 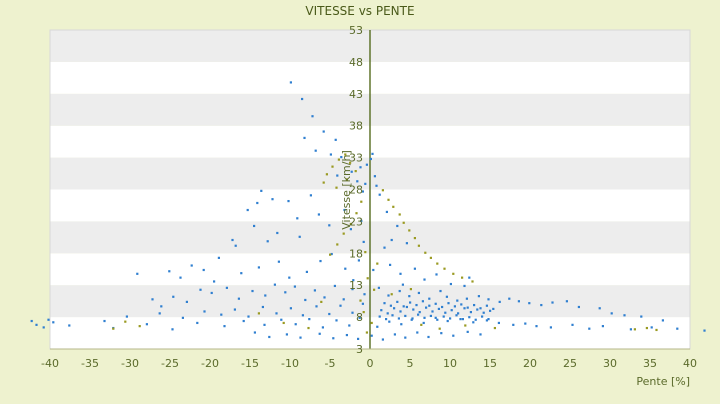 What do you see at coordinates (356, 285) in the screenshot?
I see `y-tick-label: 13` at bounding box center [356, 285].